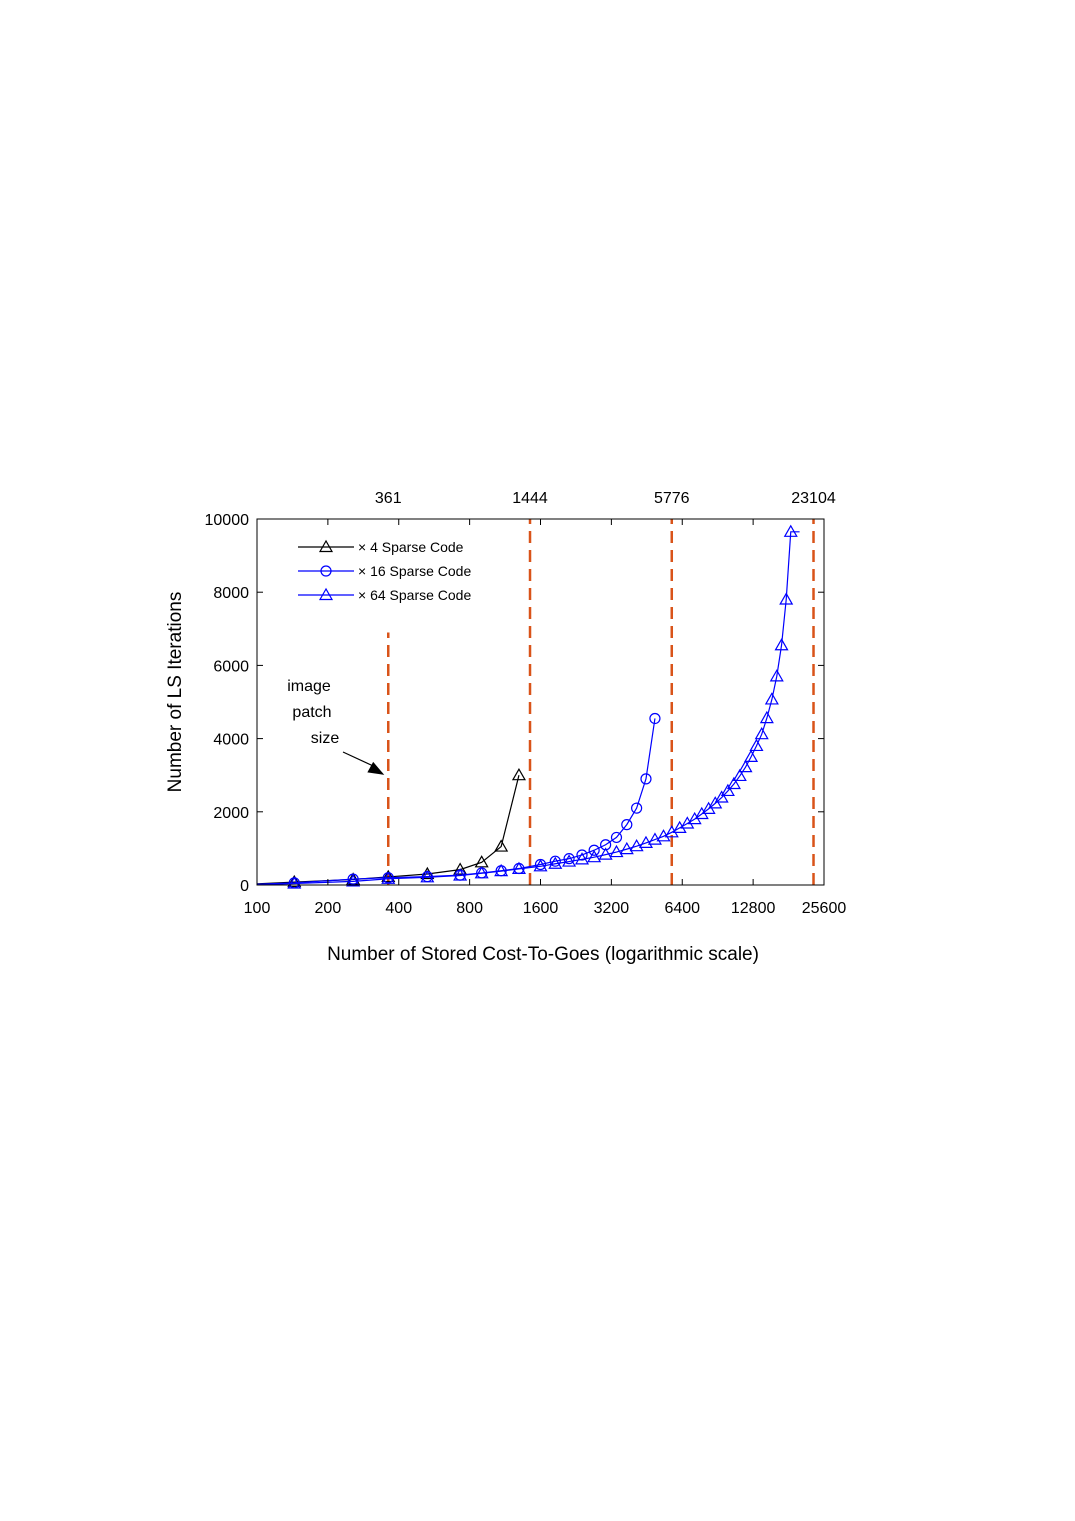  I want to click on annotation: image patch size, so click(336, 726).